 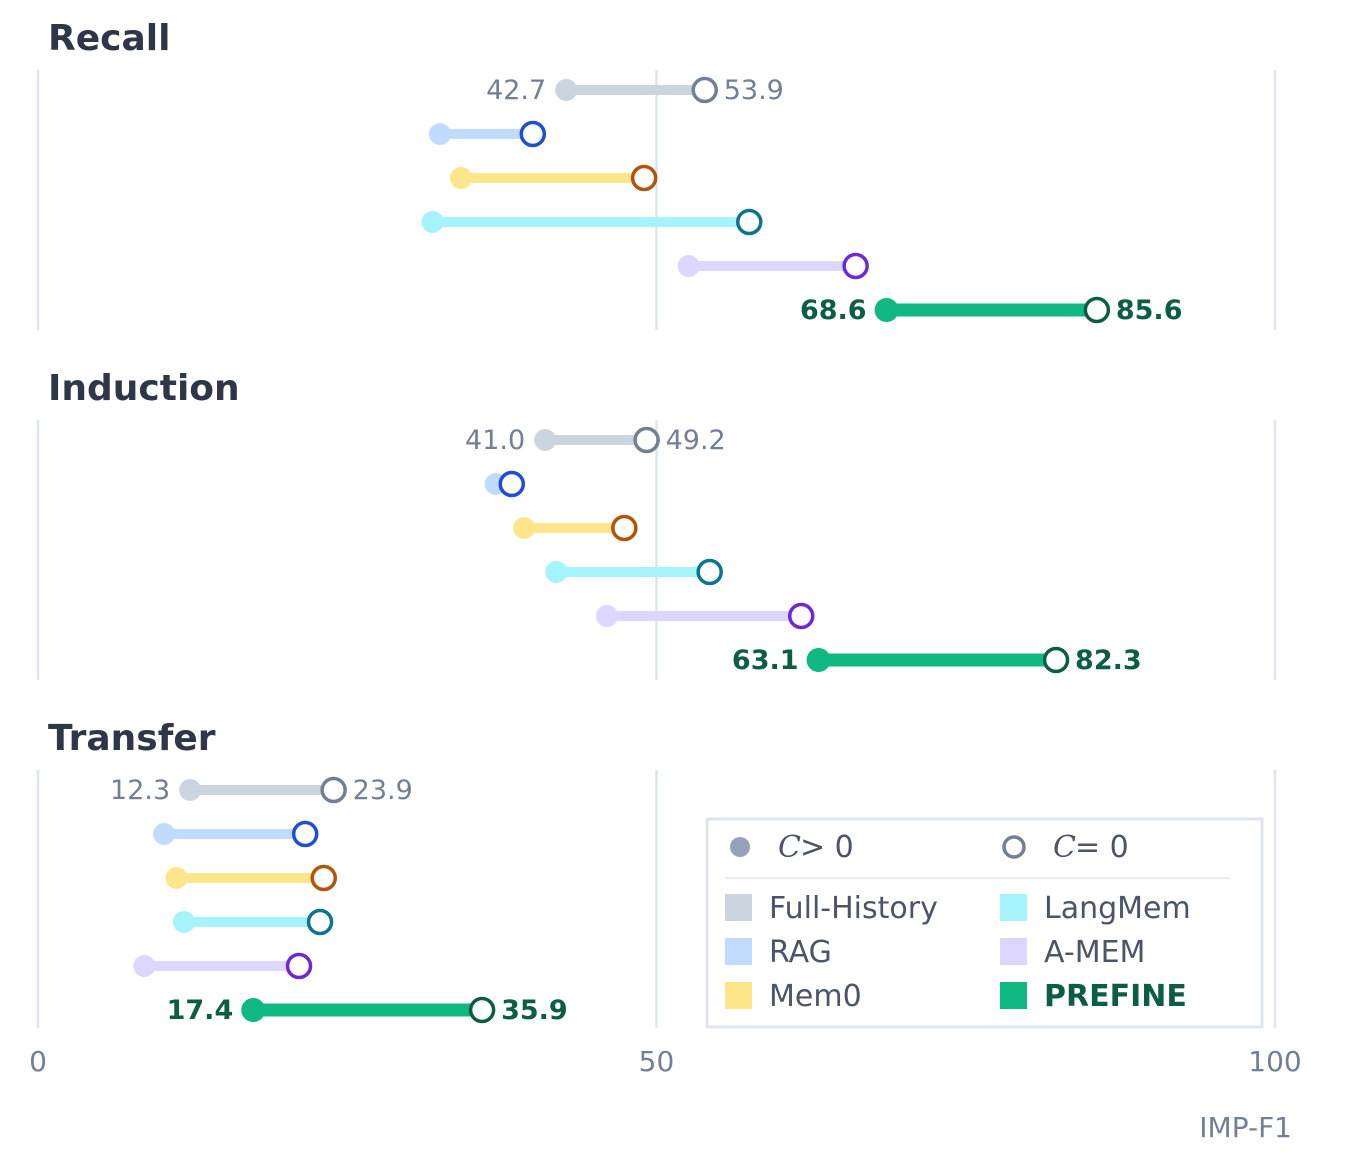 I want to click on data-label: 68.6, so click(x=833, y=310).